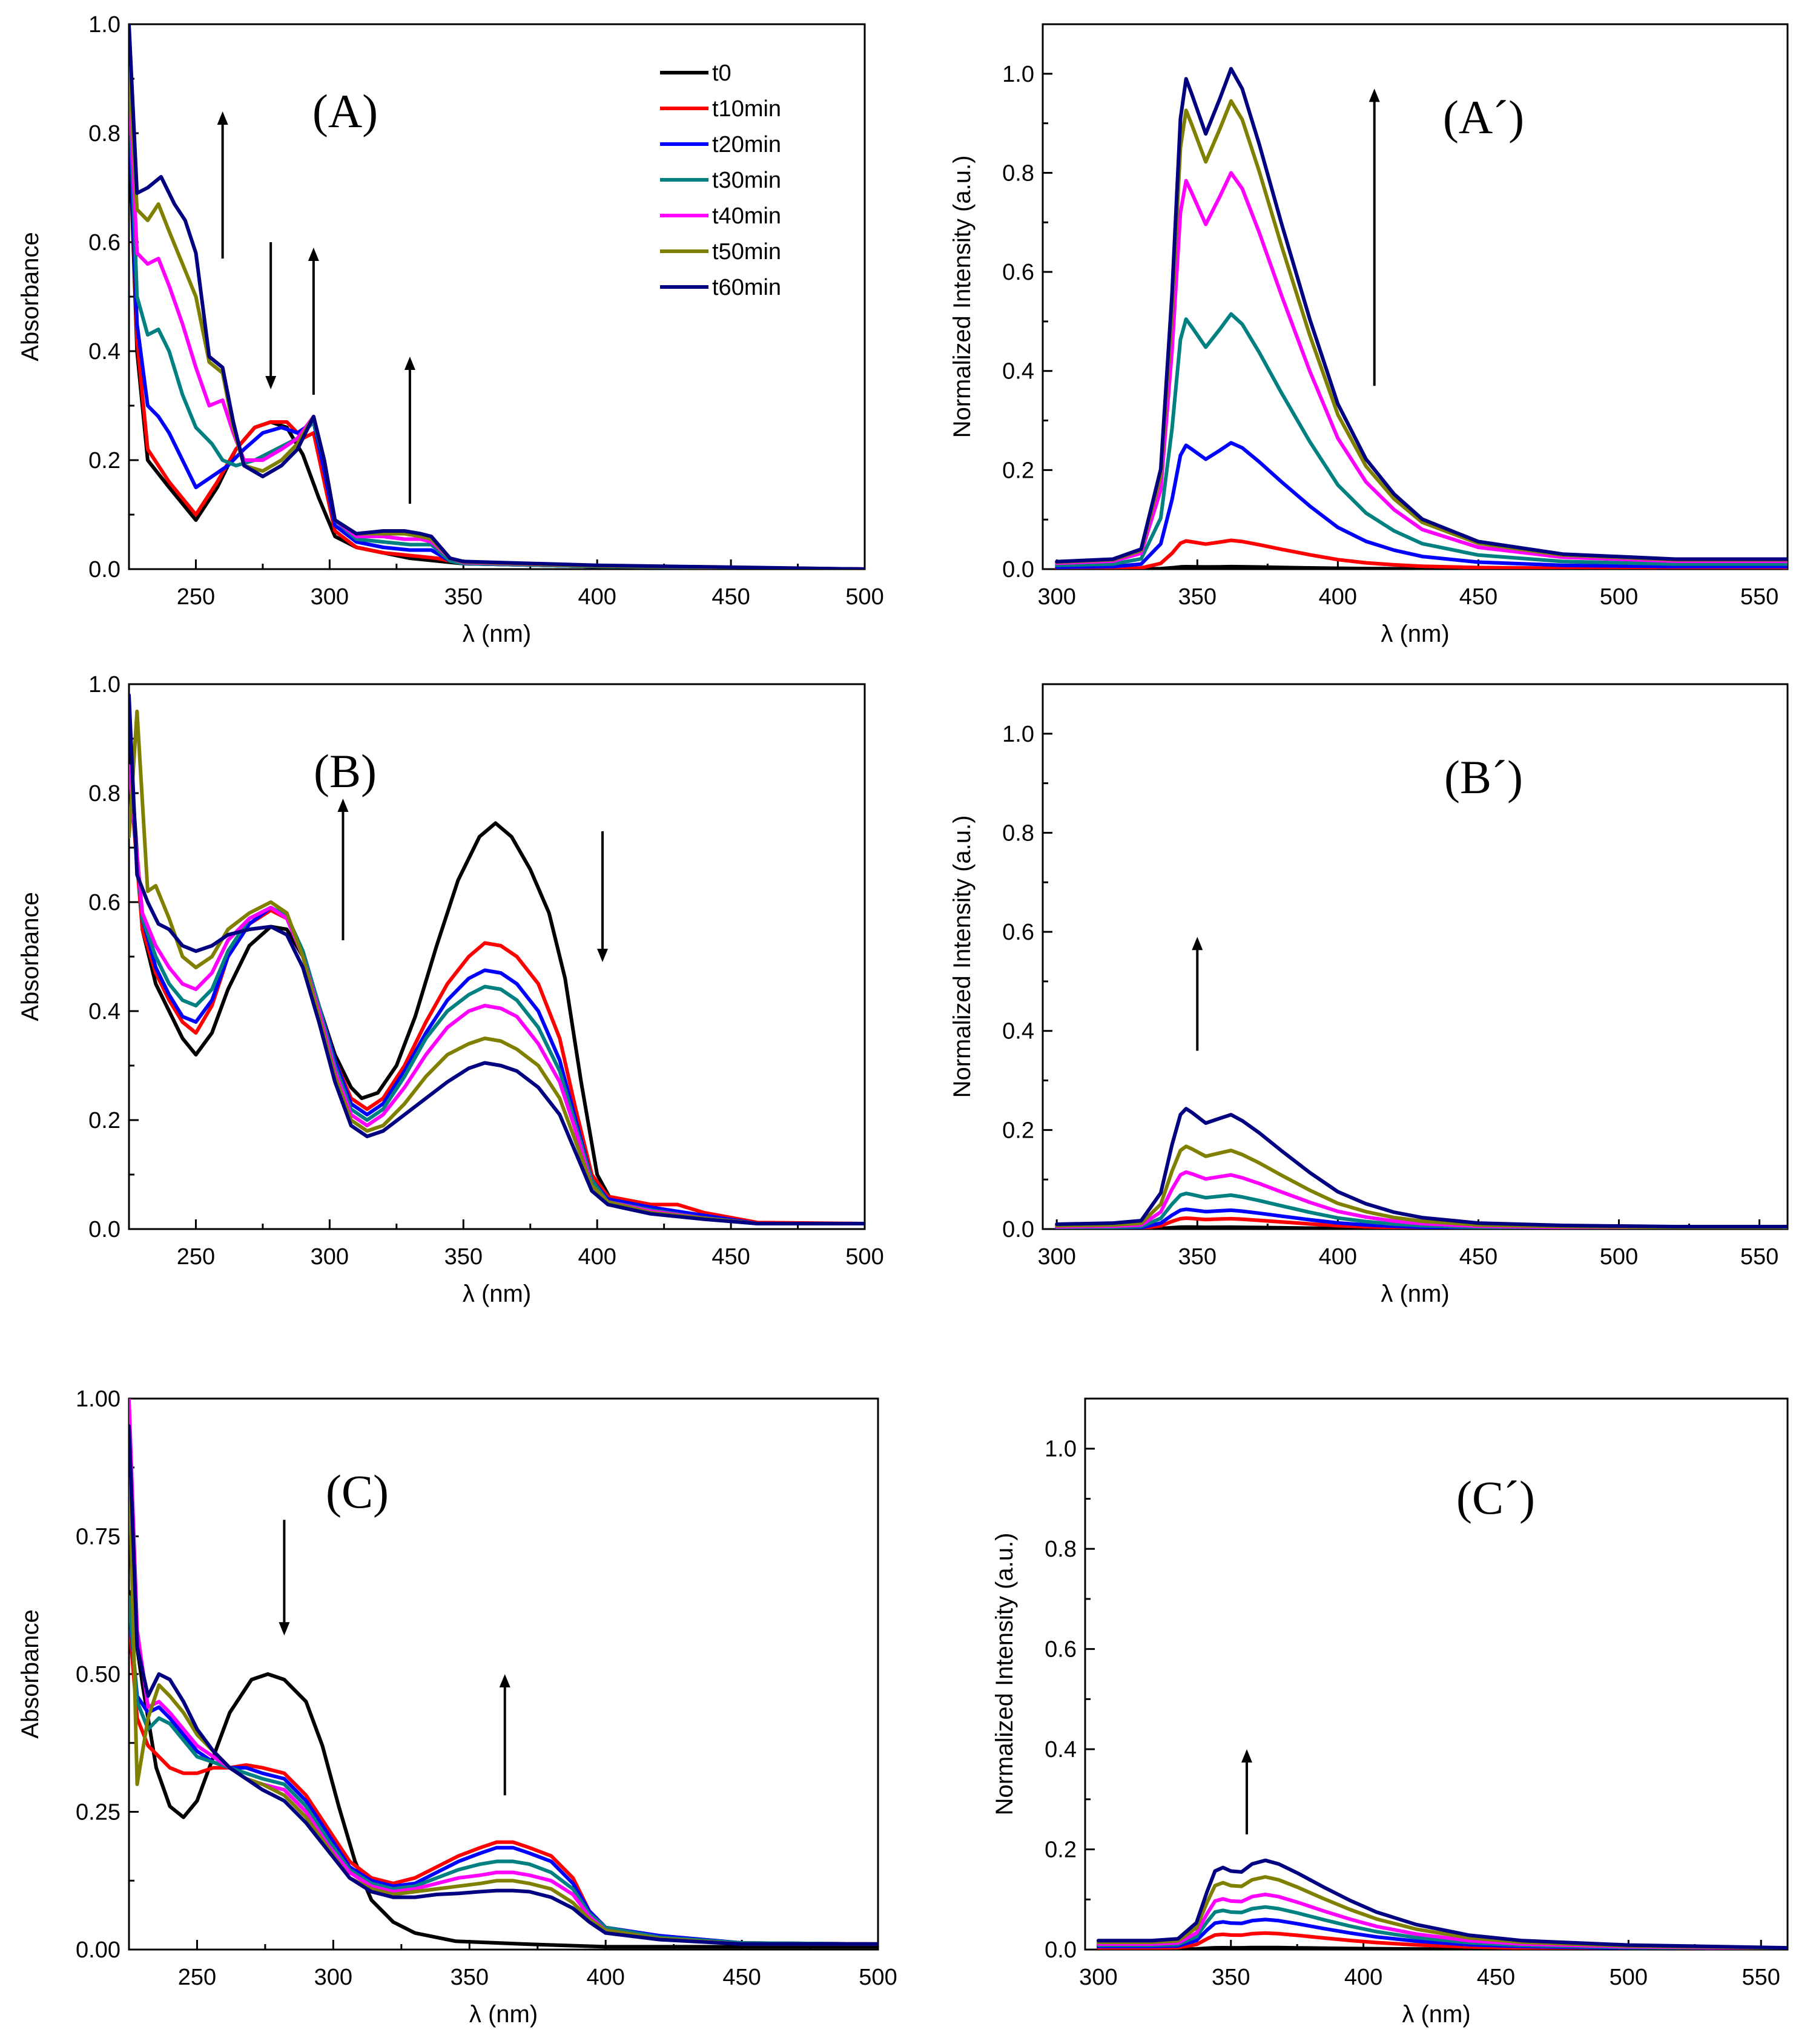 The image size is (1816, 2044). I want to click on legend-label: t30min, so click(746, 180).